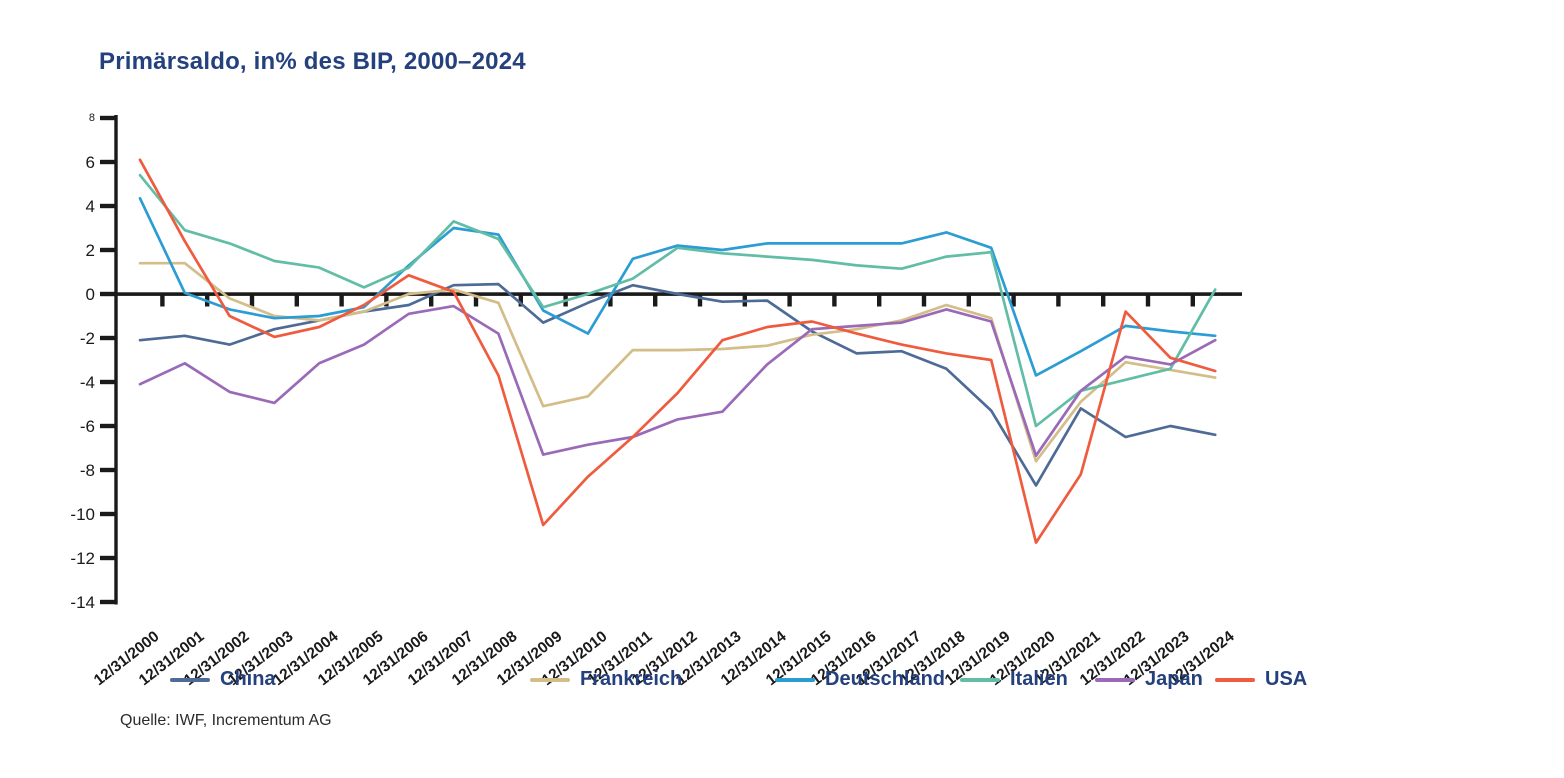 The width and height of the screenshot is (1564, 778). Describe the element at coordinates (885, 679) in the screenshot. I see `legend-label: Deutschland` at that location.